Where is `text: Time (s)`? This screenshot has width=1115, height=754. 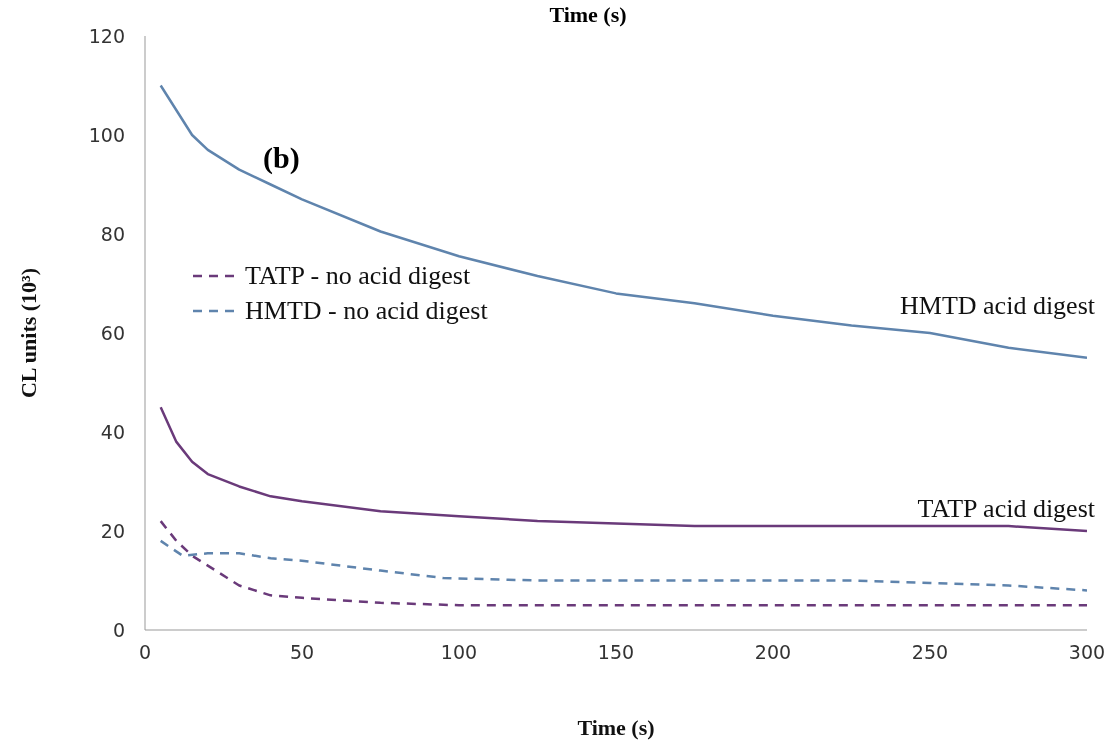 text: Time (s) is located at coordinates (588, 14).